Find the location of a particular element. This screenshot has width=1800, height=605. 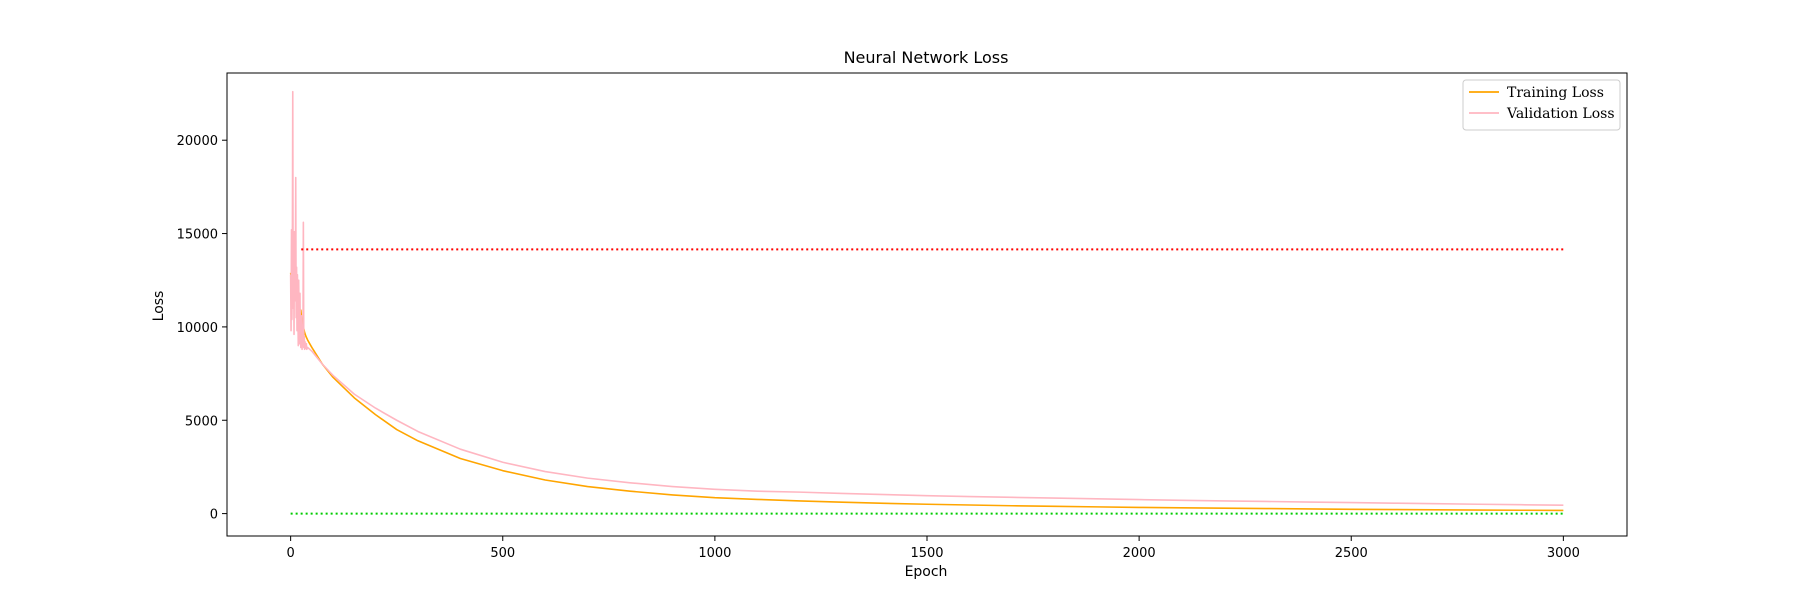

x-tick-label: 1000 is located at coordinates (714, 553).